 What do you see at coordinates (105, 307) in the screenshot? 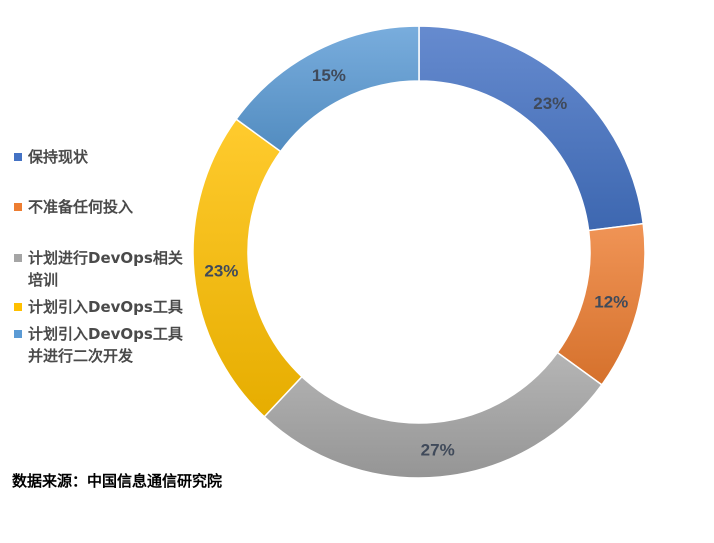
I see `legend-label: 计划引入DevOps工具` at bounding box center [105, 307].